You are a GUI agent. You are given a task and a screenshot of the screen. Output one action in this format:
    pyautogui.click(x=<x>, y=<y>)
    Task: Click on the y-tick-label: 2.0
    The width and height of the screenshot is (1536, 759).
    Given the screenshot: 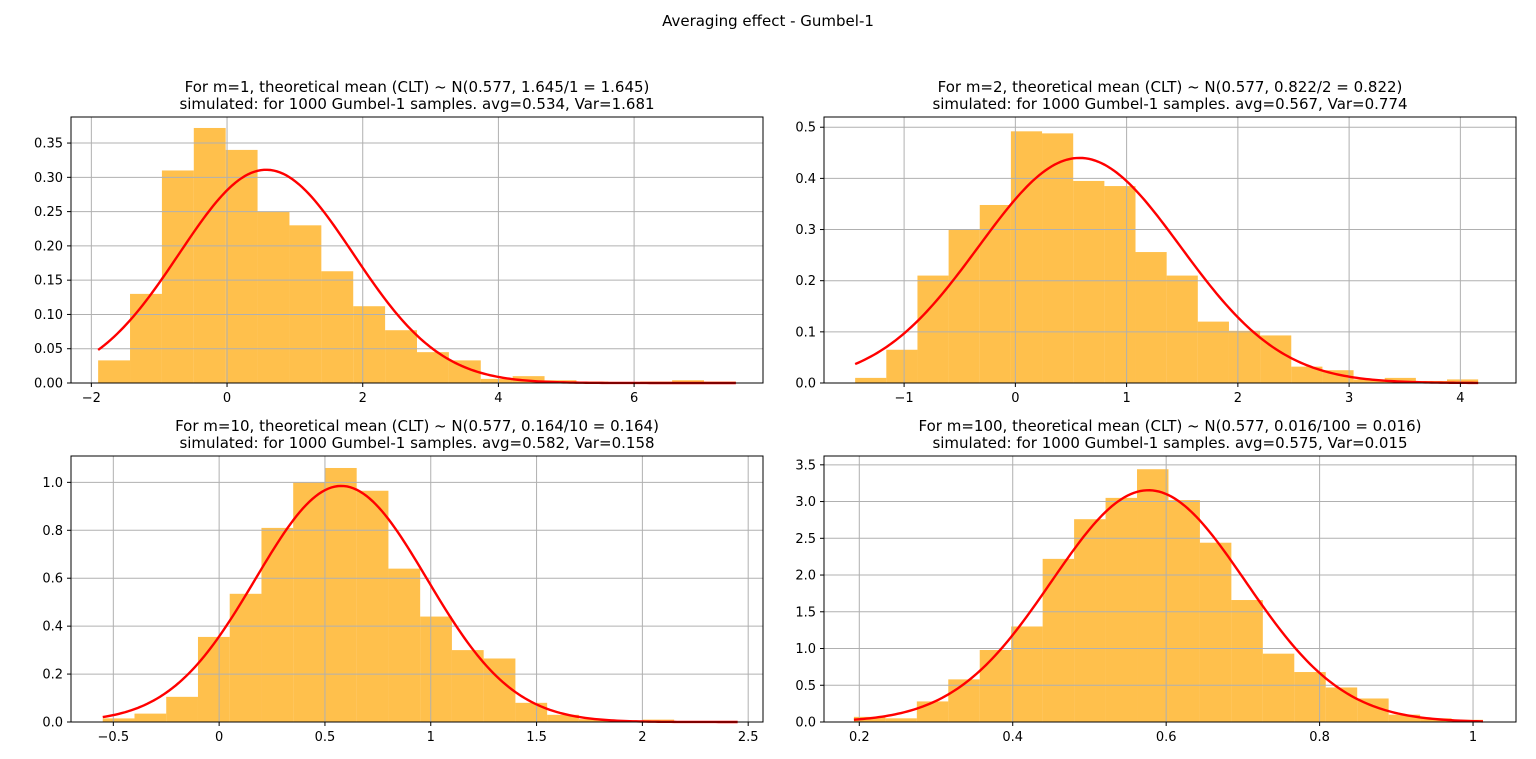 What is the action you would take?
    pyautogui.click(x=805, y=576)
    